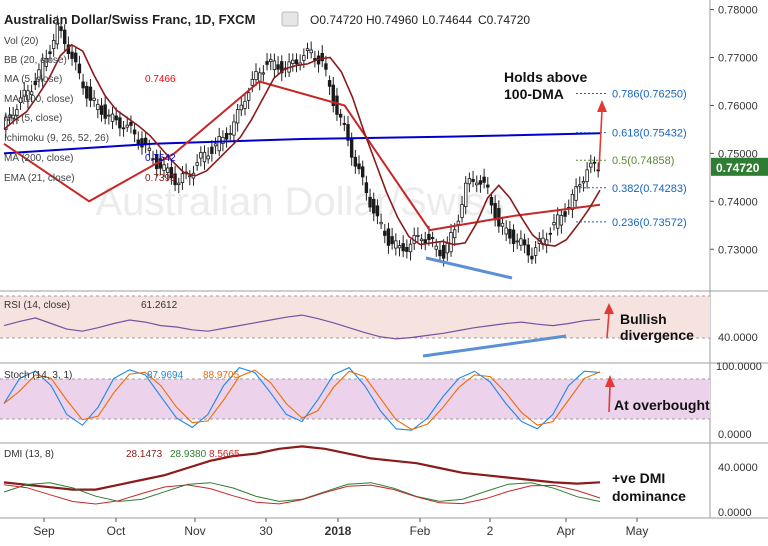  I want to click on annotation-bullish-line1: Bullish, so click(643, 319).